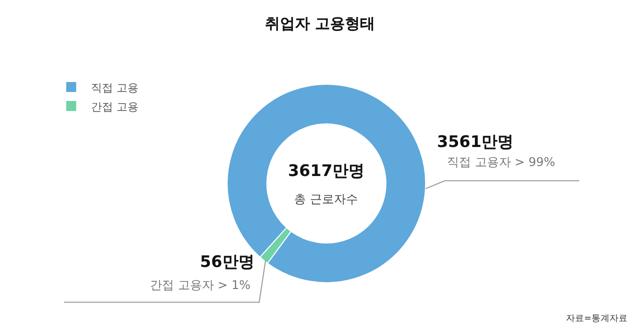  Describe the element at coordinates (475, 141) in the screenshot. I see `data-label: 3561만명` at that location.